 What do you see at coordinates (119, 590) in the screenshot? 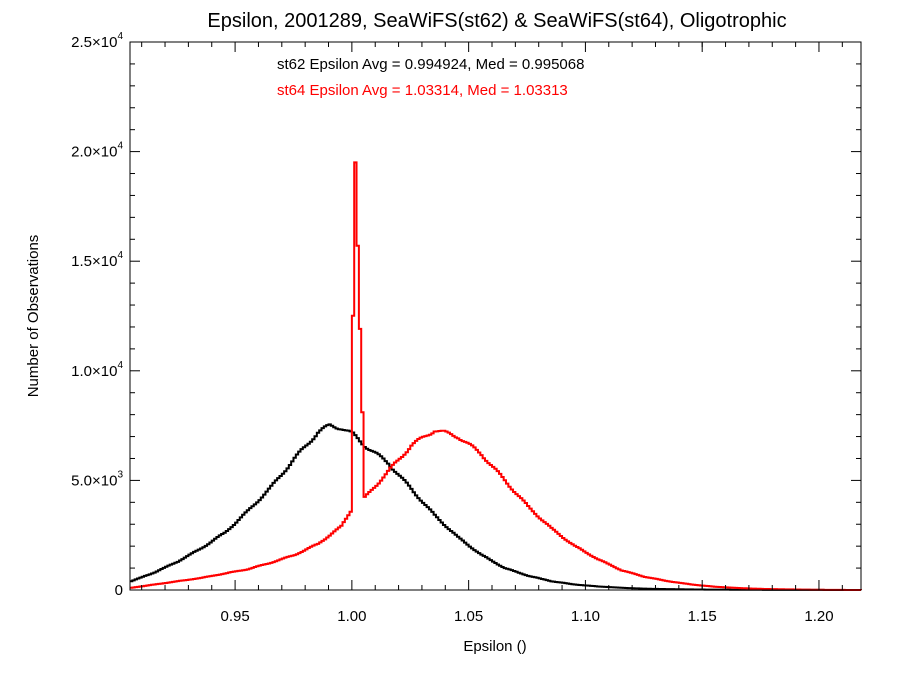
I see `y-tick-label: 0` at bounding box center [119, 590].